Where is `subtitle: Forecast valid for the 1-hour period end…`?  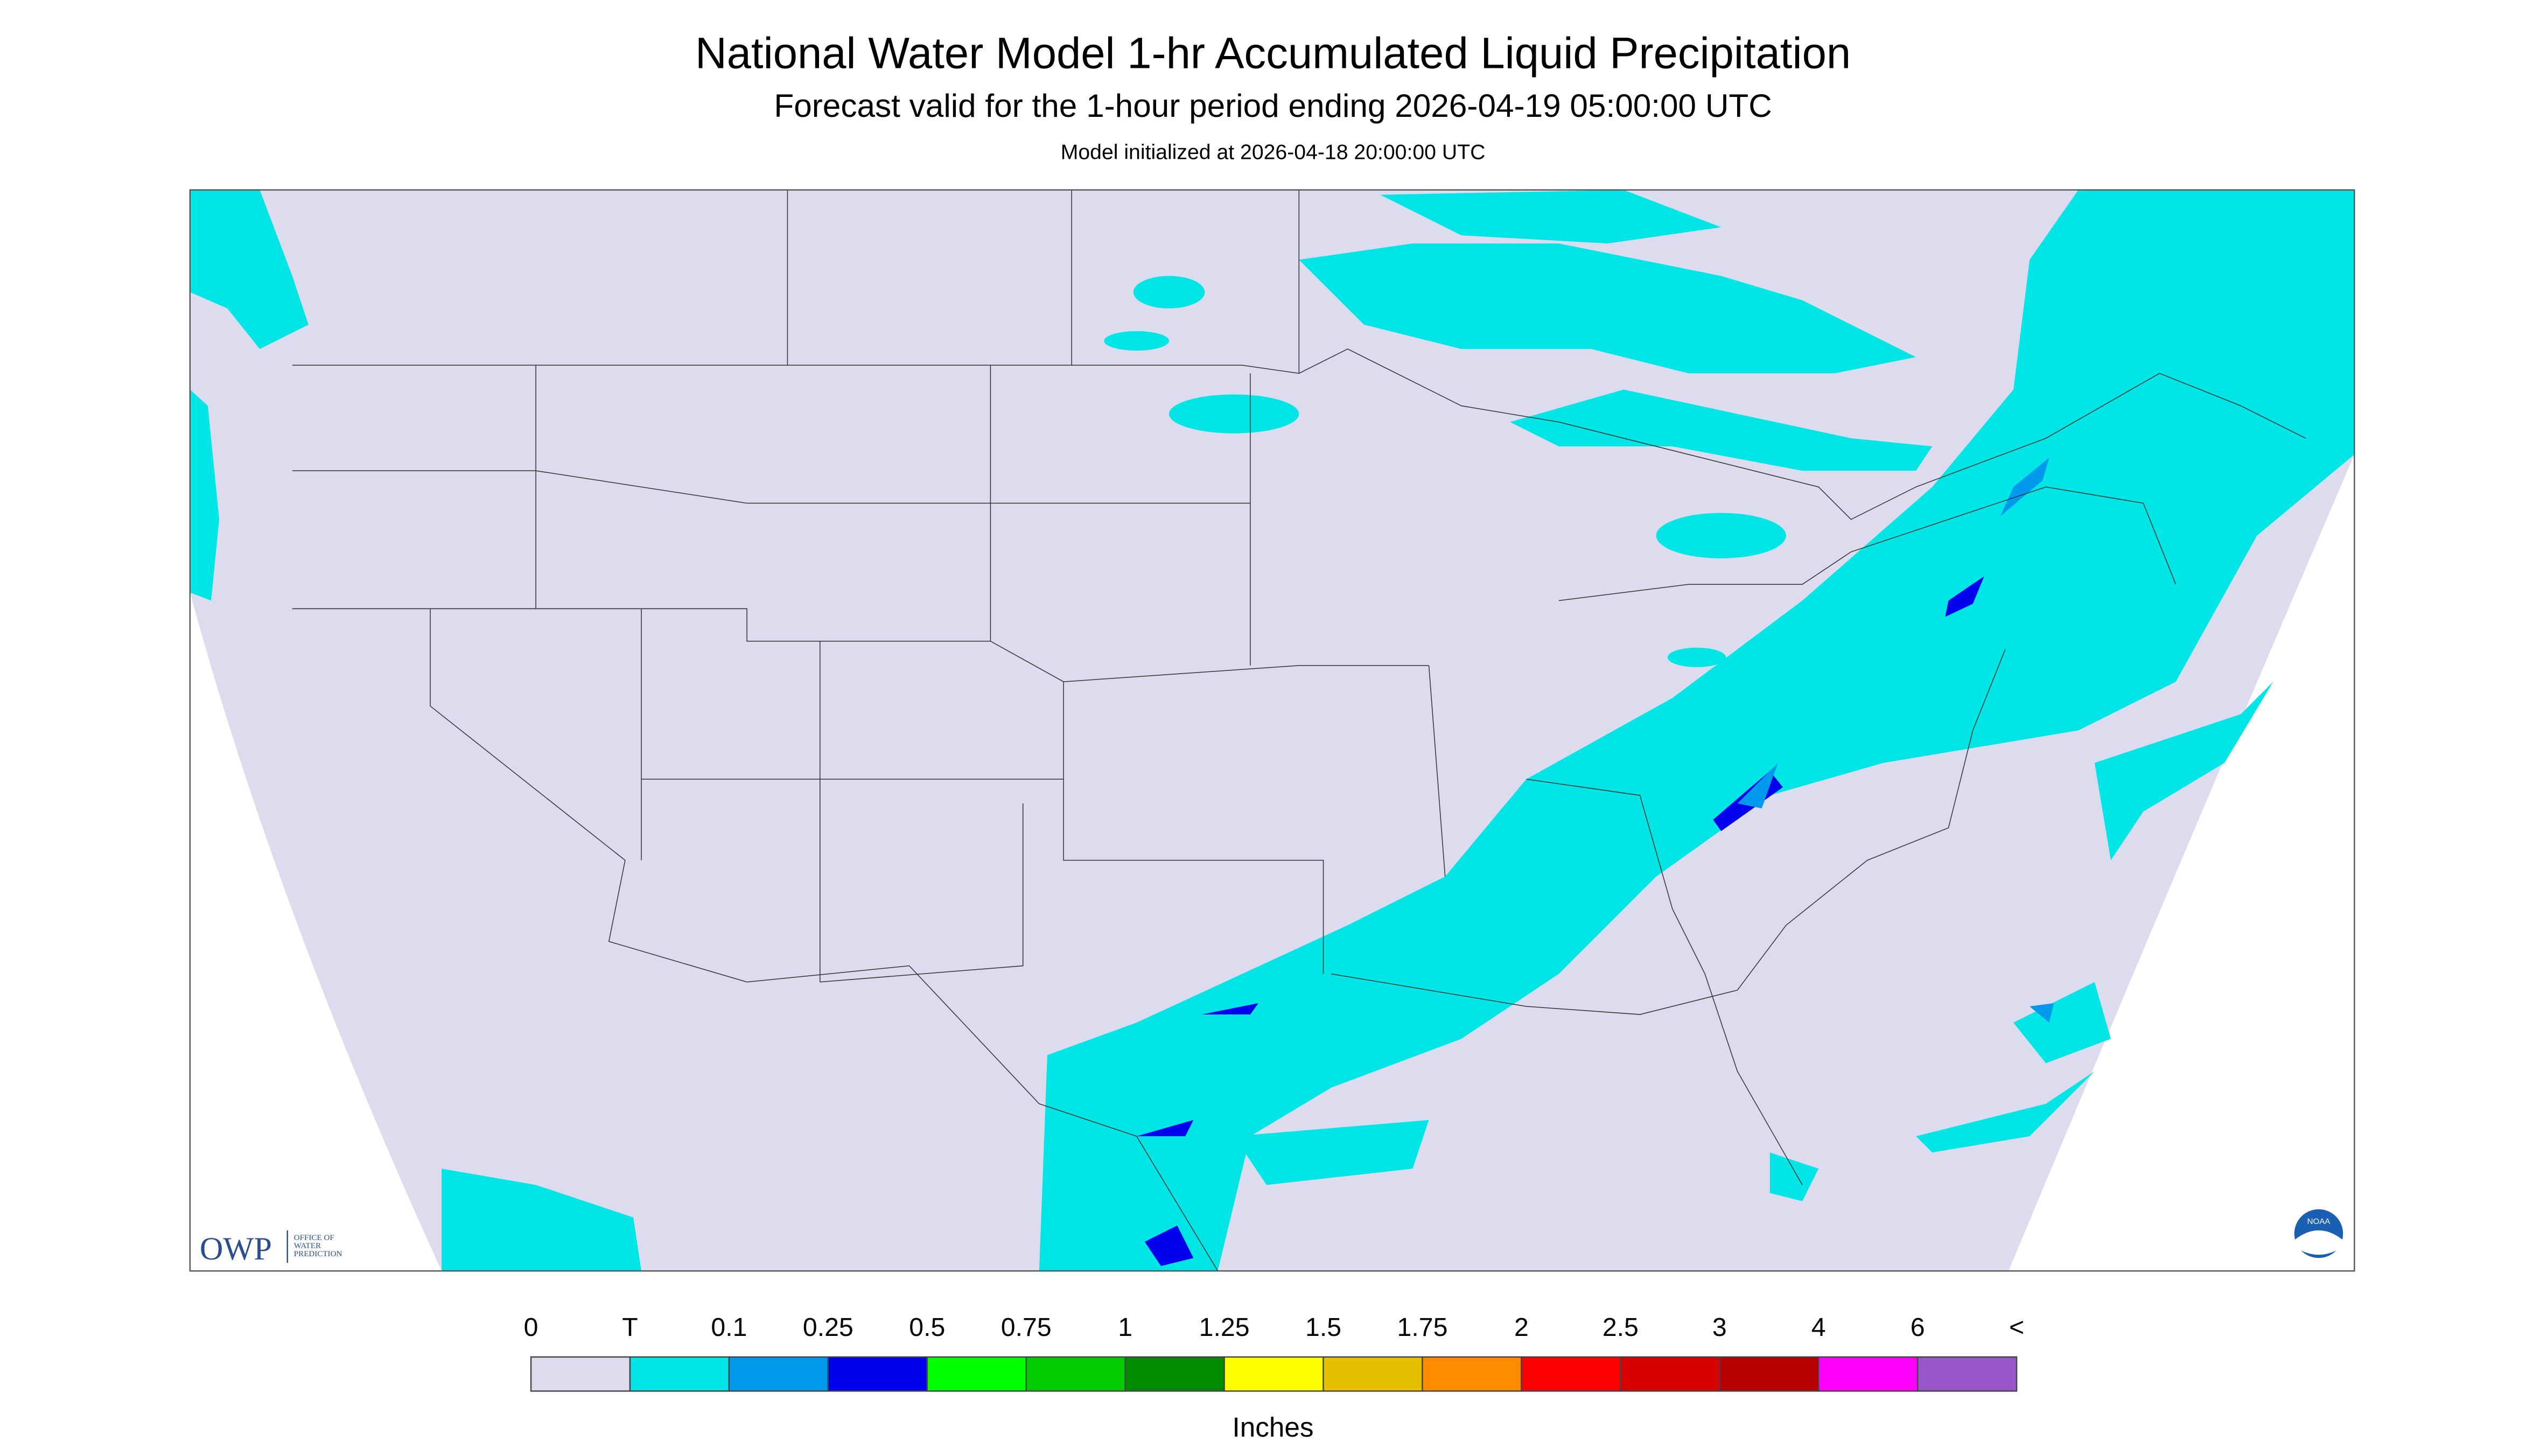 subtitle: Forecast valid for the 1-hour period end… is located at coordinates (1273, 105).